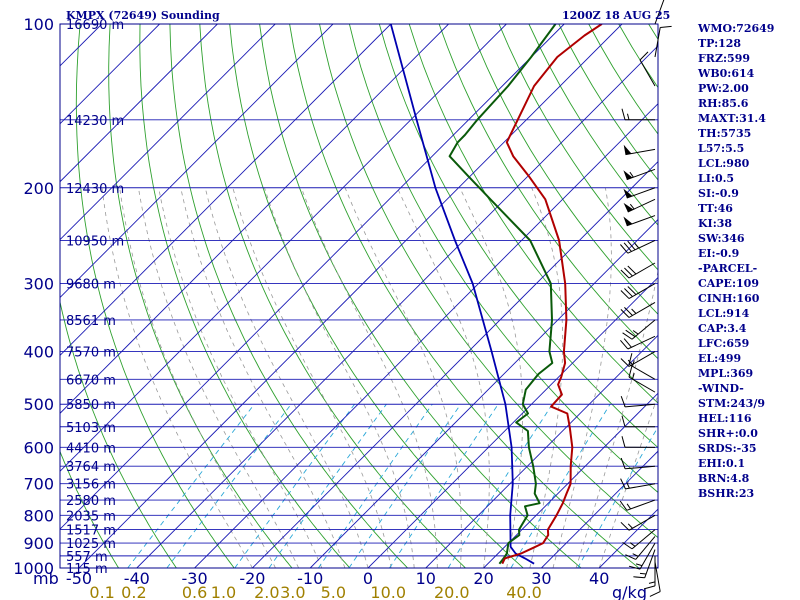 Image resolution: width=800 pixels, height=600 pixels. I want to click on temperature-tick-label: -10, so click(310, 578).